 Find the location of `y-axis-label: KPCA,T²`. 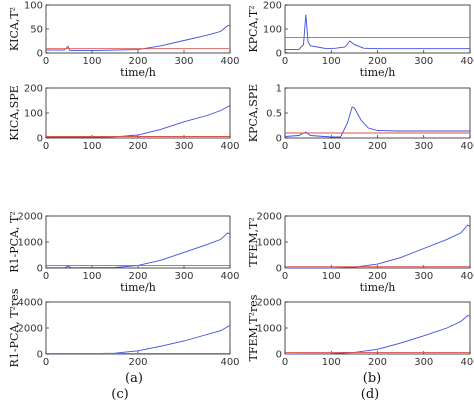

y-axis-label: KPCA,T² is located at coordinates (253, 28).